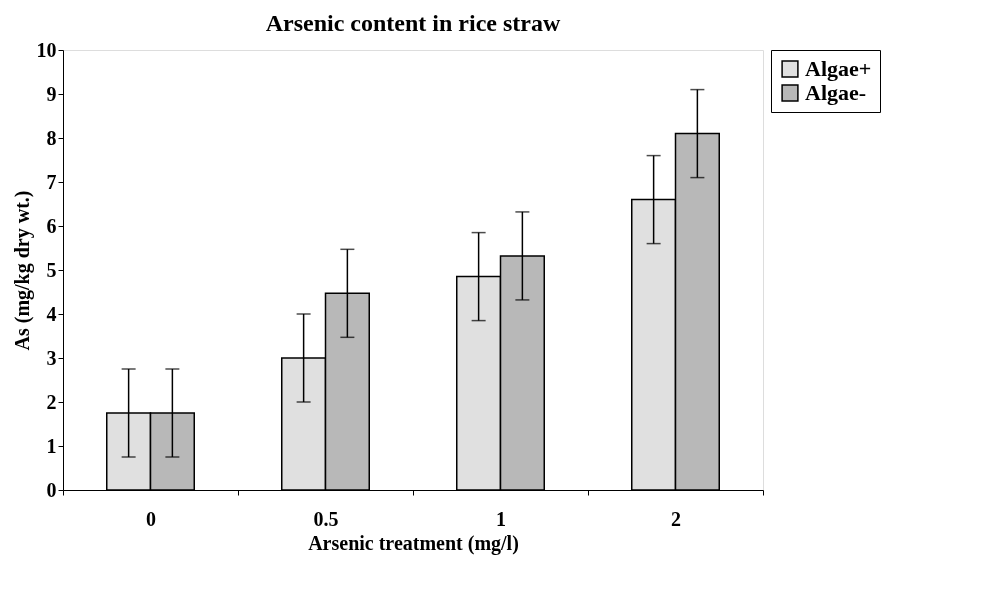  What do you see at coordinates (51, 445) in the screenshot?
I see `y-tick-label: 1` at bounding box center [51, 445].